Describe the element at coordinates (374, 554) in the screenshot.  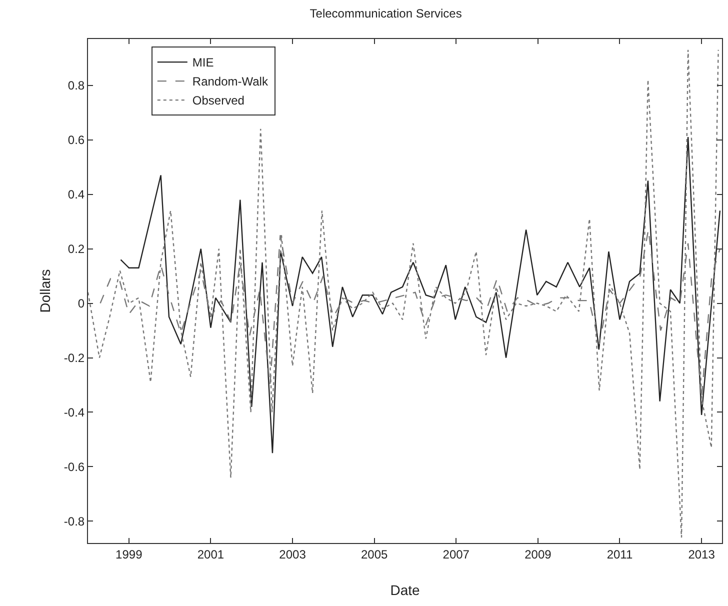
I see `x-tick-label: 2005` at that location.